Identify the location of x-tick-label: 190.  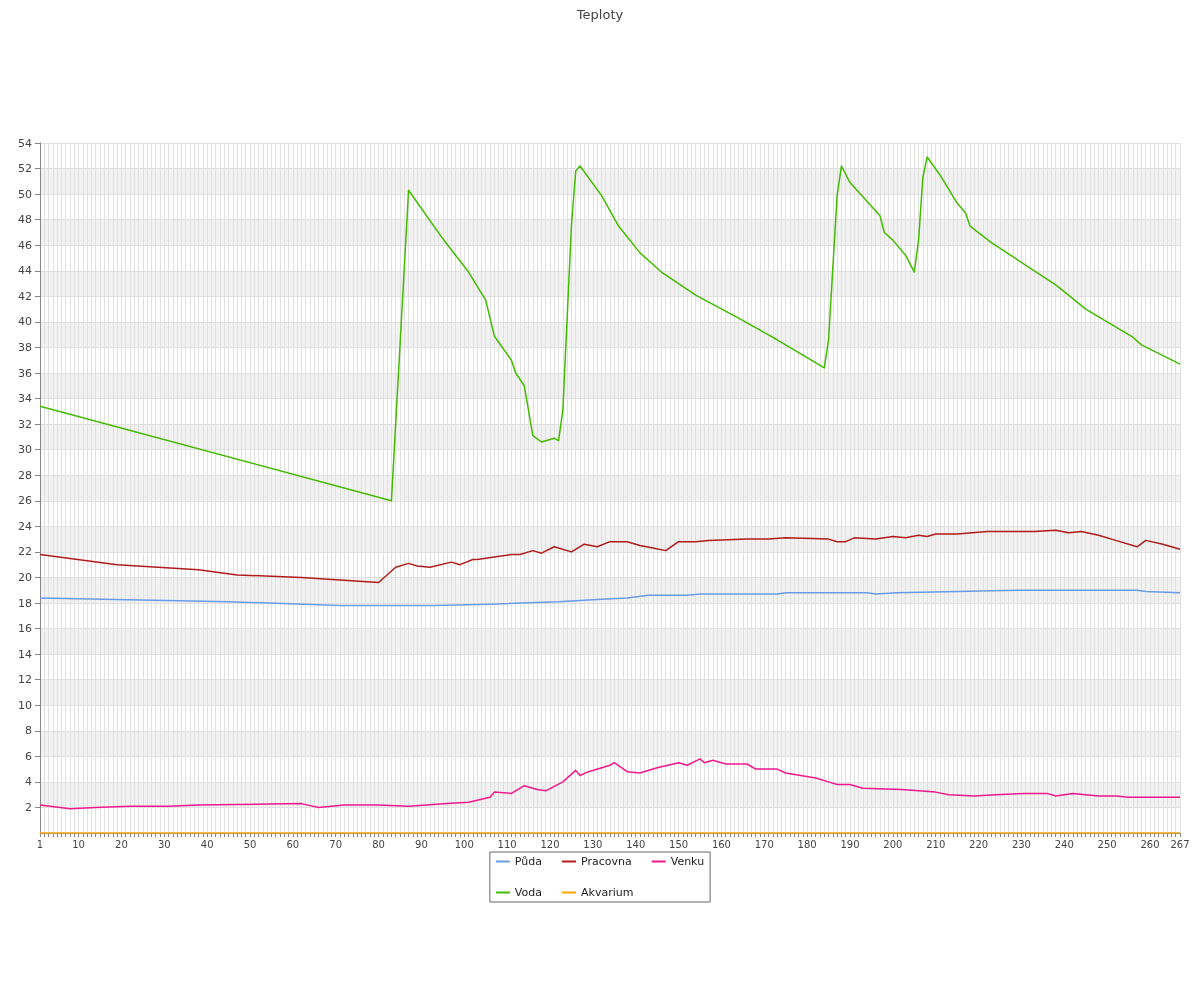
(850, 844).